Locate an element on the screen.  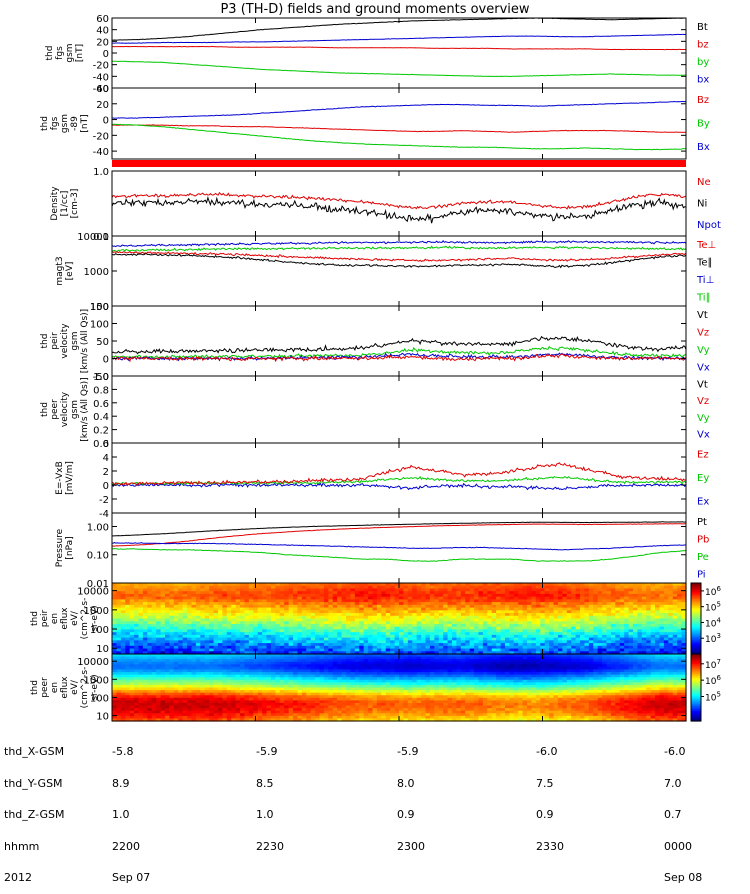
series-line-bz is located at coordinates (399, 47).